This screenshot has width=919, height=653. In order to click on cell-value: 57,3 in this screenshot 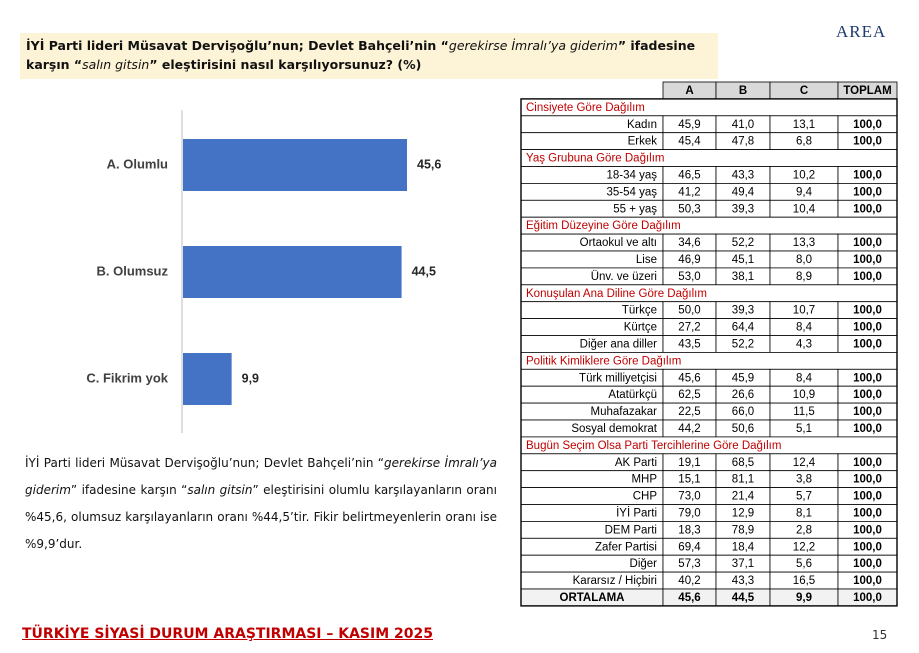, I will do `click(689, 564)`.